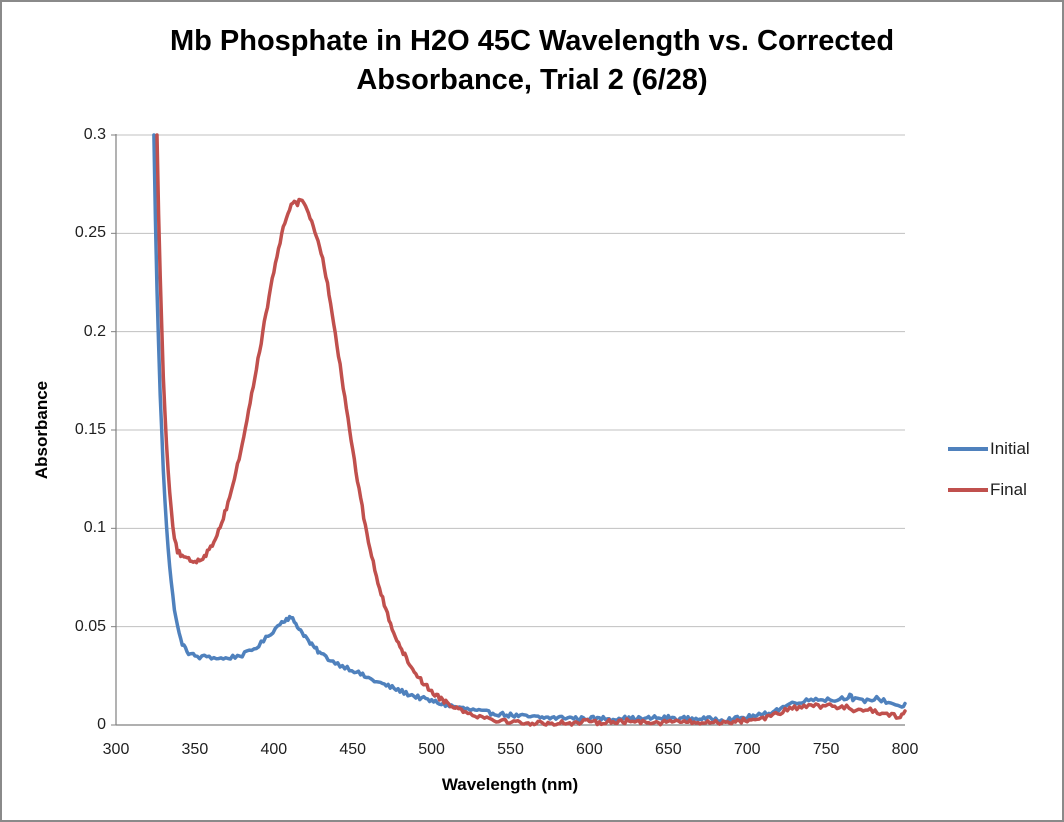  I want to click on x-tick-label-550: 550, so click(510, 749).